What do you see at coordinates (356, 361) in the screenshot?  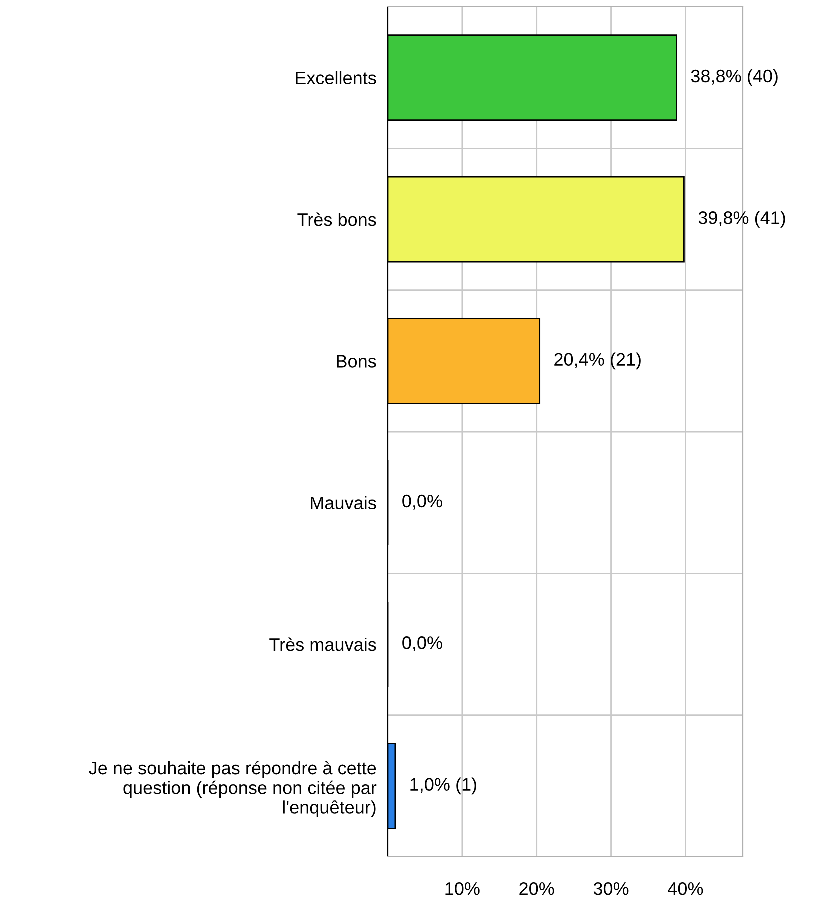 I see `y-tick-label: Bons` at bounding box center [356, 361].